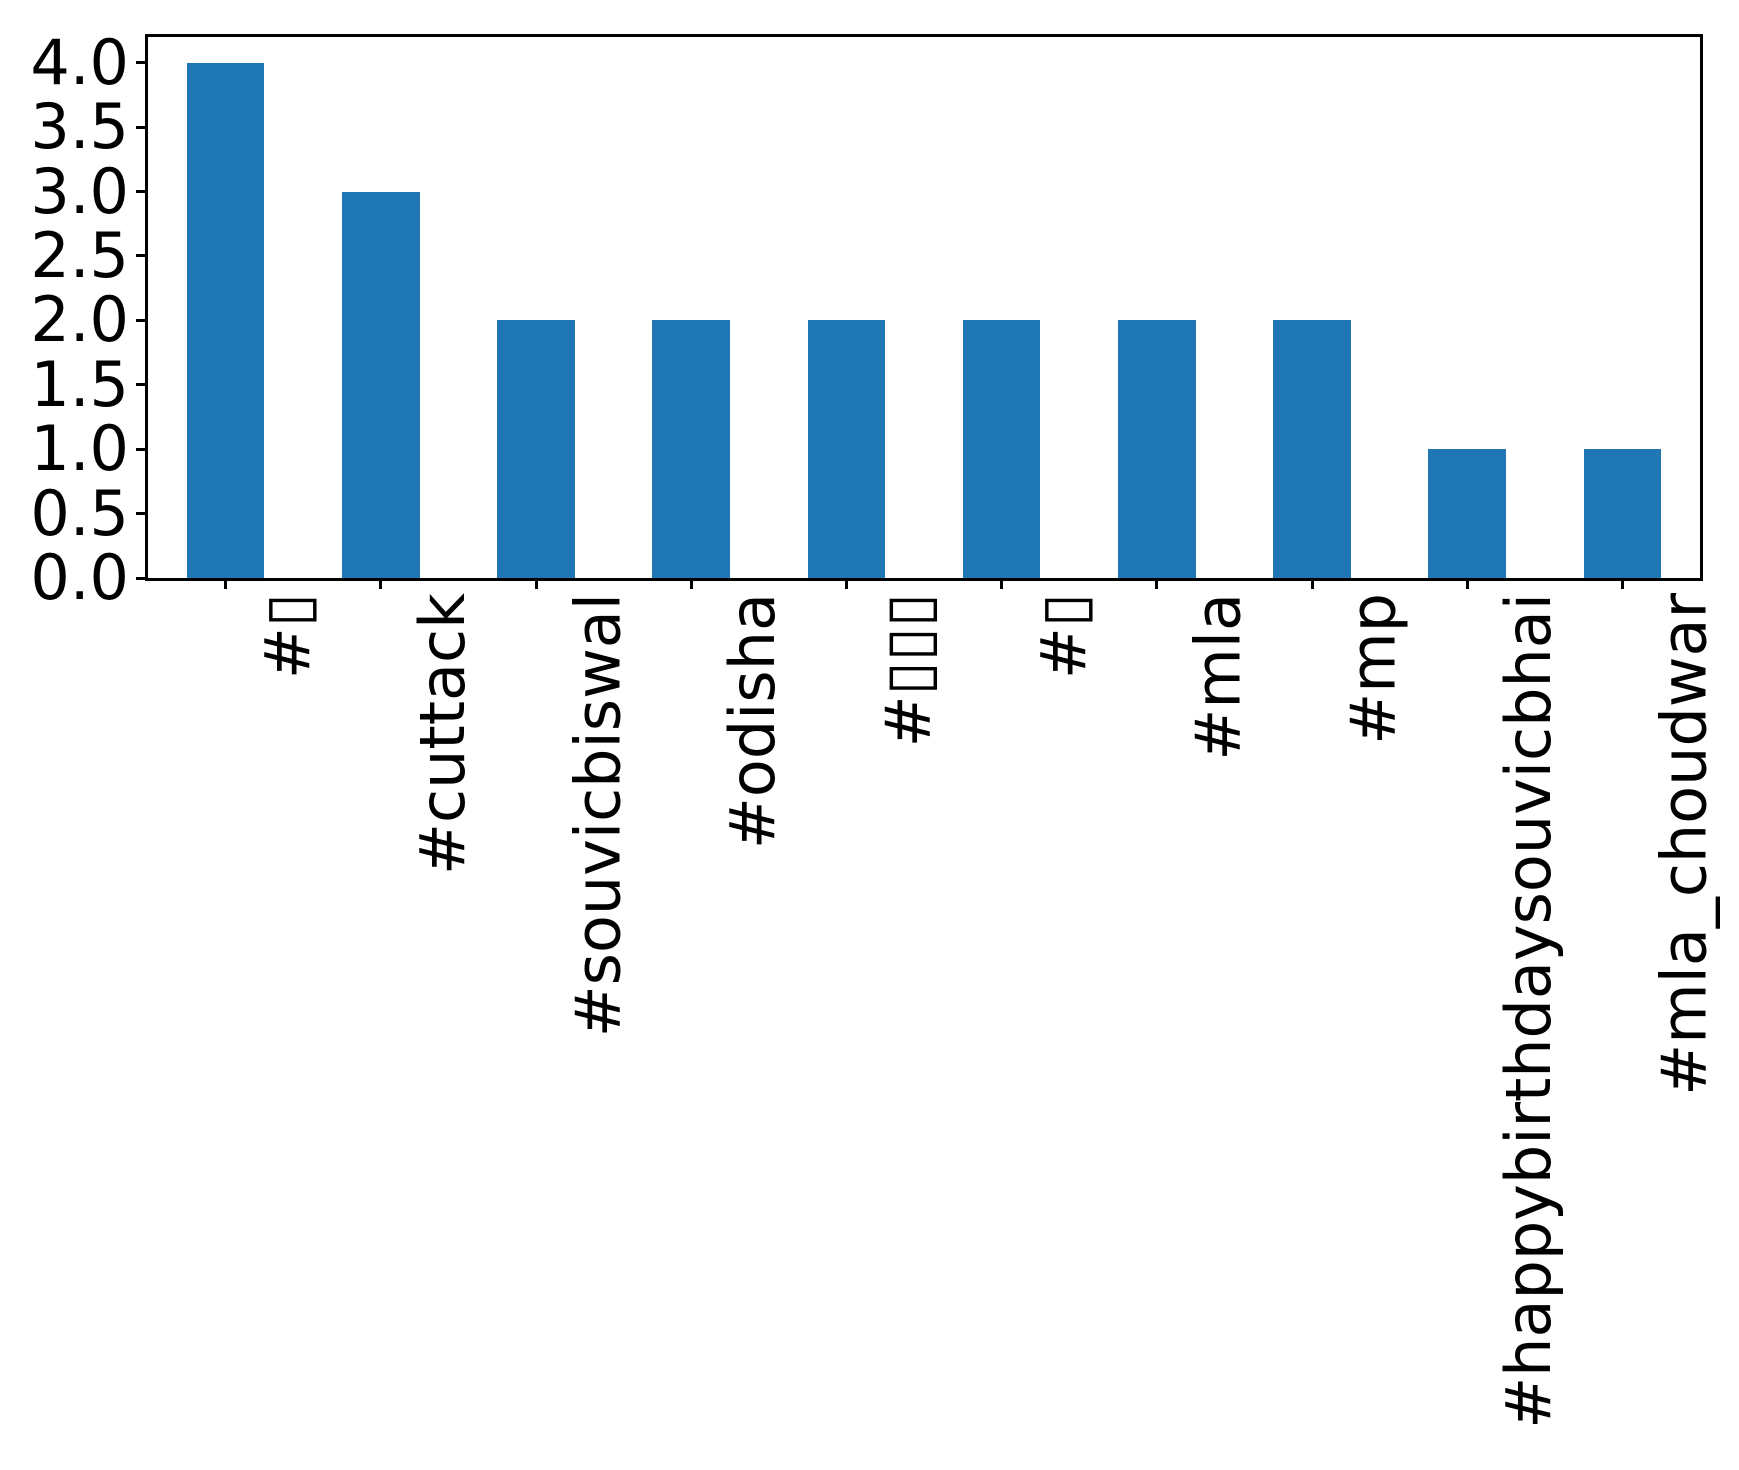  Describe the element at coordinates (79, 320) in the screenshot. I see `y-tick-label: 2.0` at that location.